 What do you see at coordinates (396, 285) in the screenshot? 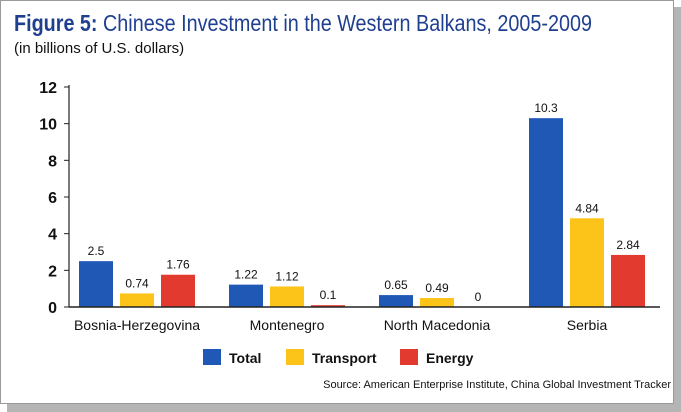
I see `data-label: 0.65` at bounding box center [396, 285].